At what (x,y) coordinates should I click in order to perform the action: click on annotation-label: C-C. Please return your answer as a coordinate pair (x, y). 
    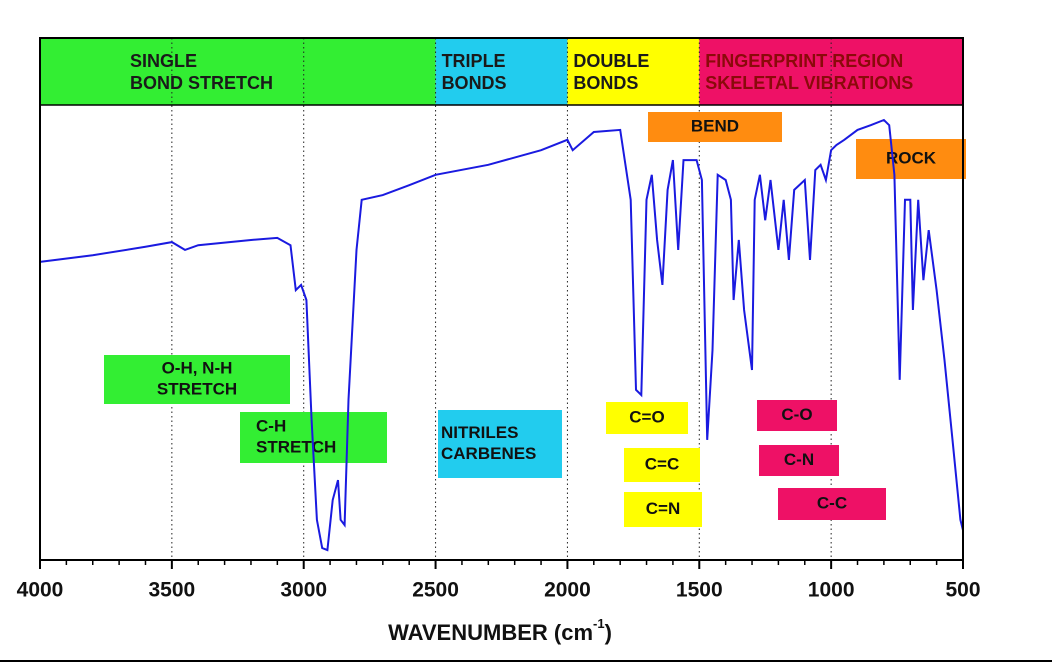
    Looking at the image, I should click on (832, 502).